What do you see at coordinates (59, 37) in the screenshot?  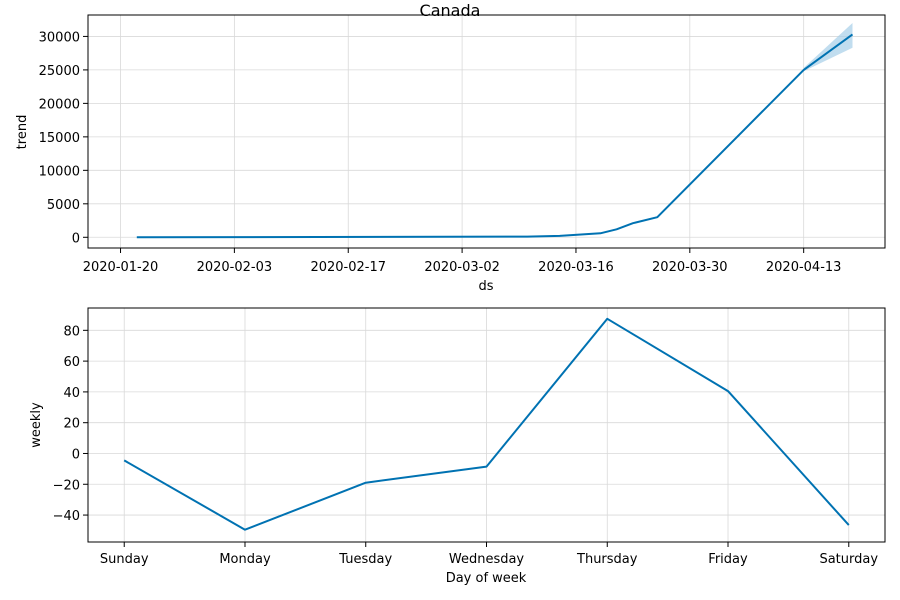 I see `trend-y-tick-label: 30000` at bounding box center [59, 37].